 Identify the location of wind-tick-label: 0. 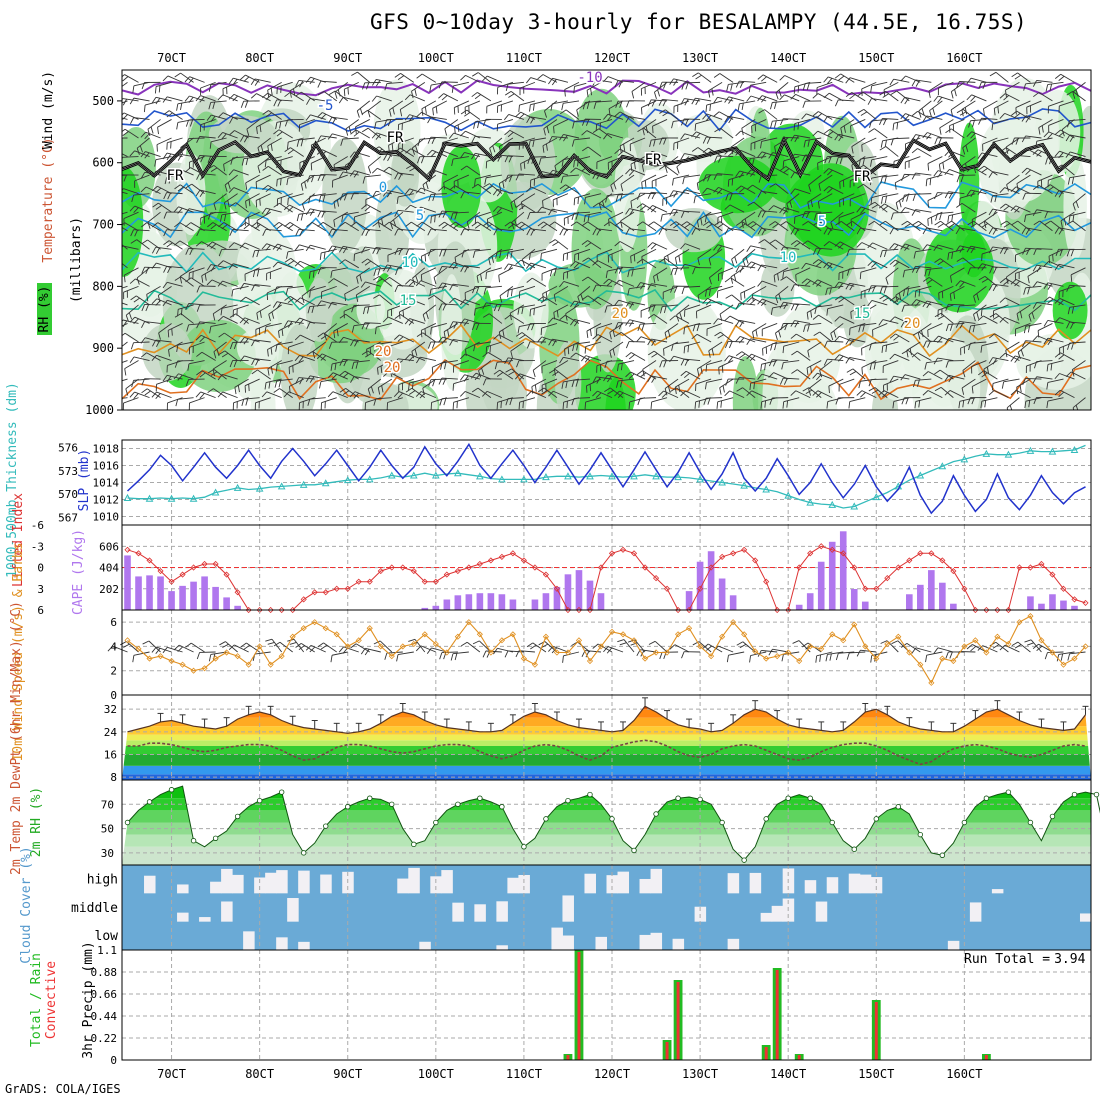
(113, 695).